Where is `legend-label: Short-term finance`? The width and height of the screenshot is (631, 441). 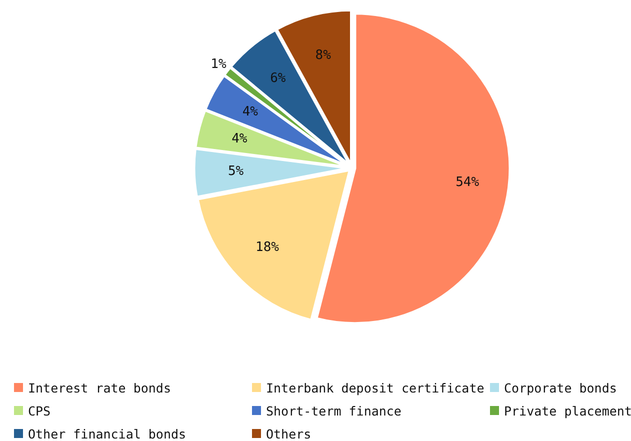
legend-label: Short-term finance is located at coordinates (334, 411).